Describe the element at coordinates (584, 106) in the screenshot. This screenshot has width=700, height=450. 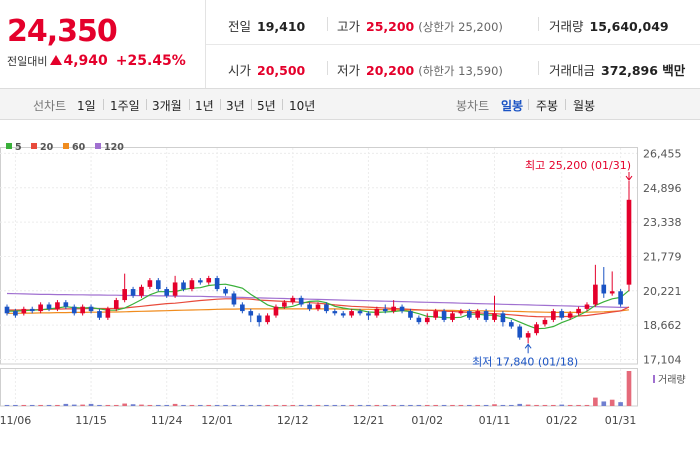
I see `tab-candle-monthly: 월봉` at that location.